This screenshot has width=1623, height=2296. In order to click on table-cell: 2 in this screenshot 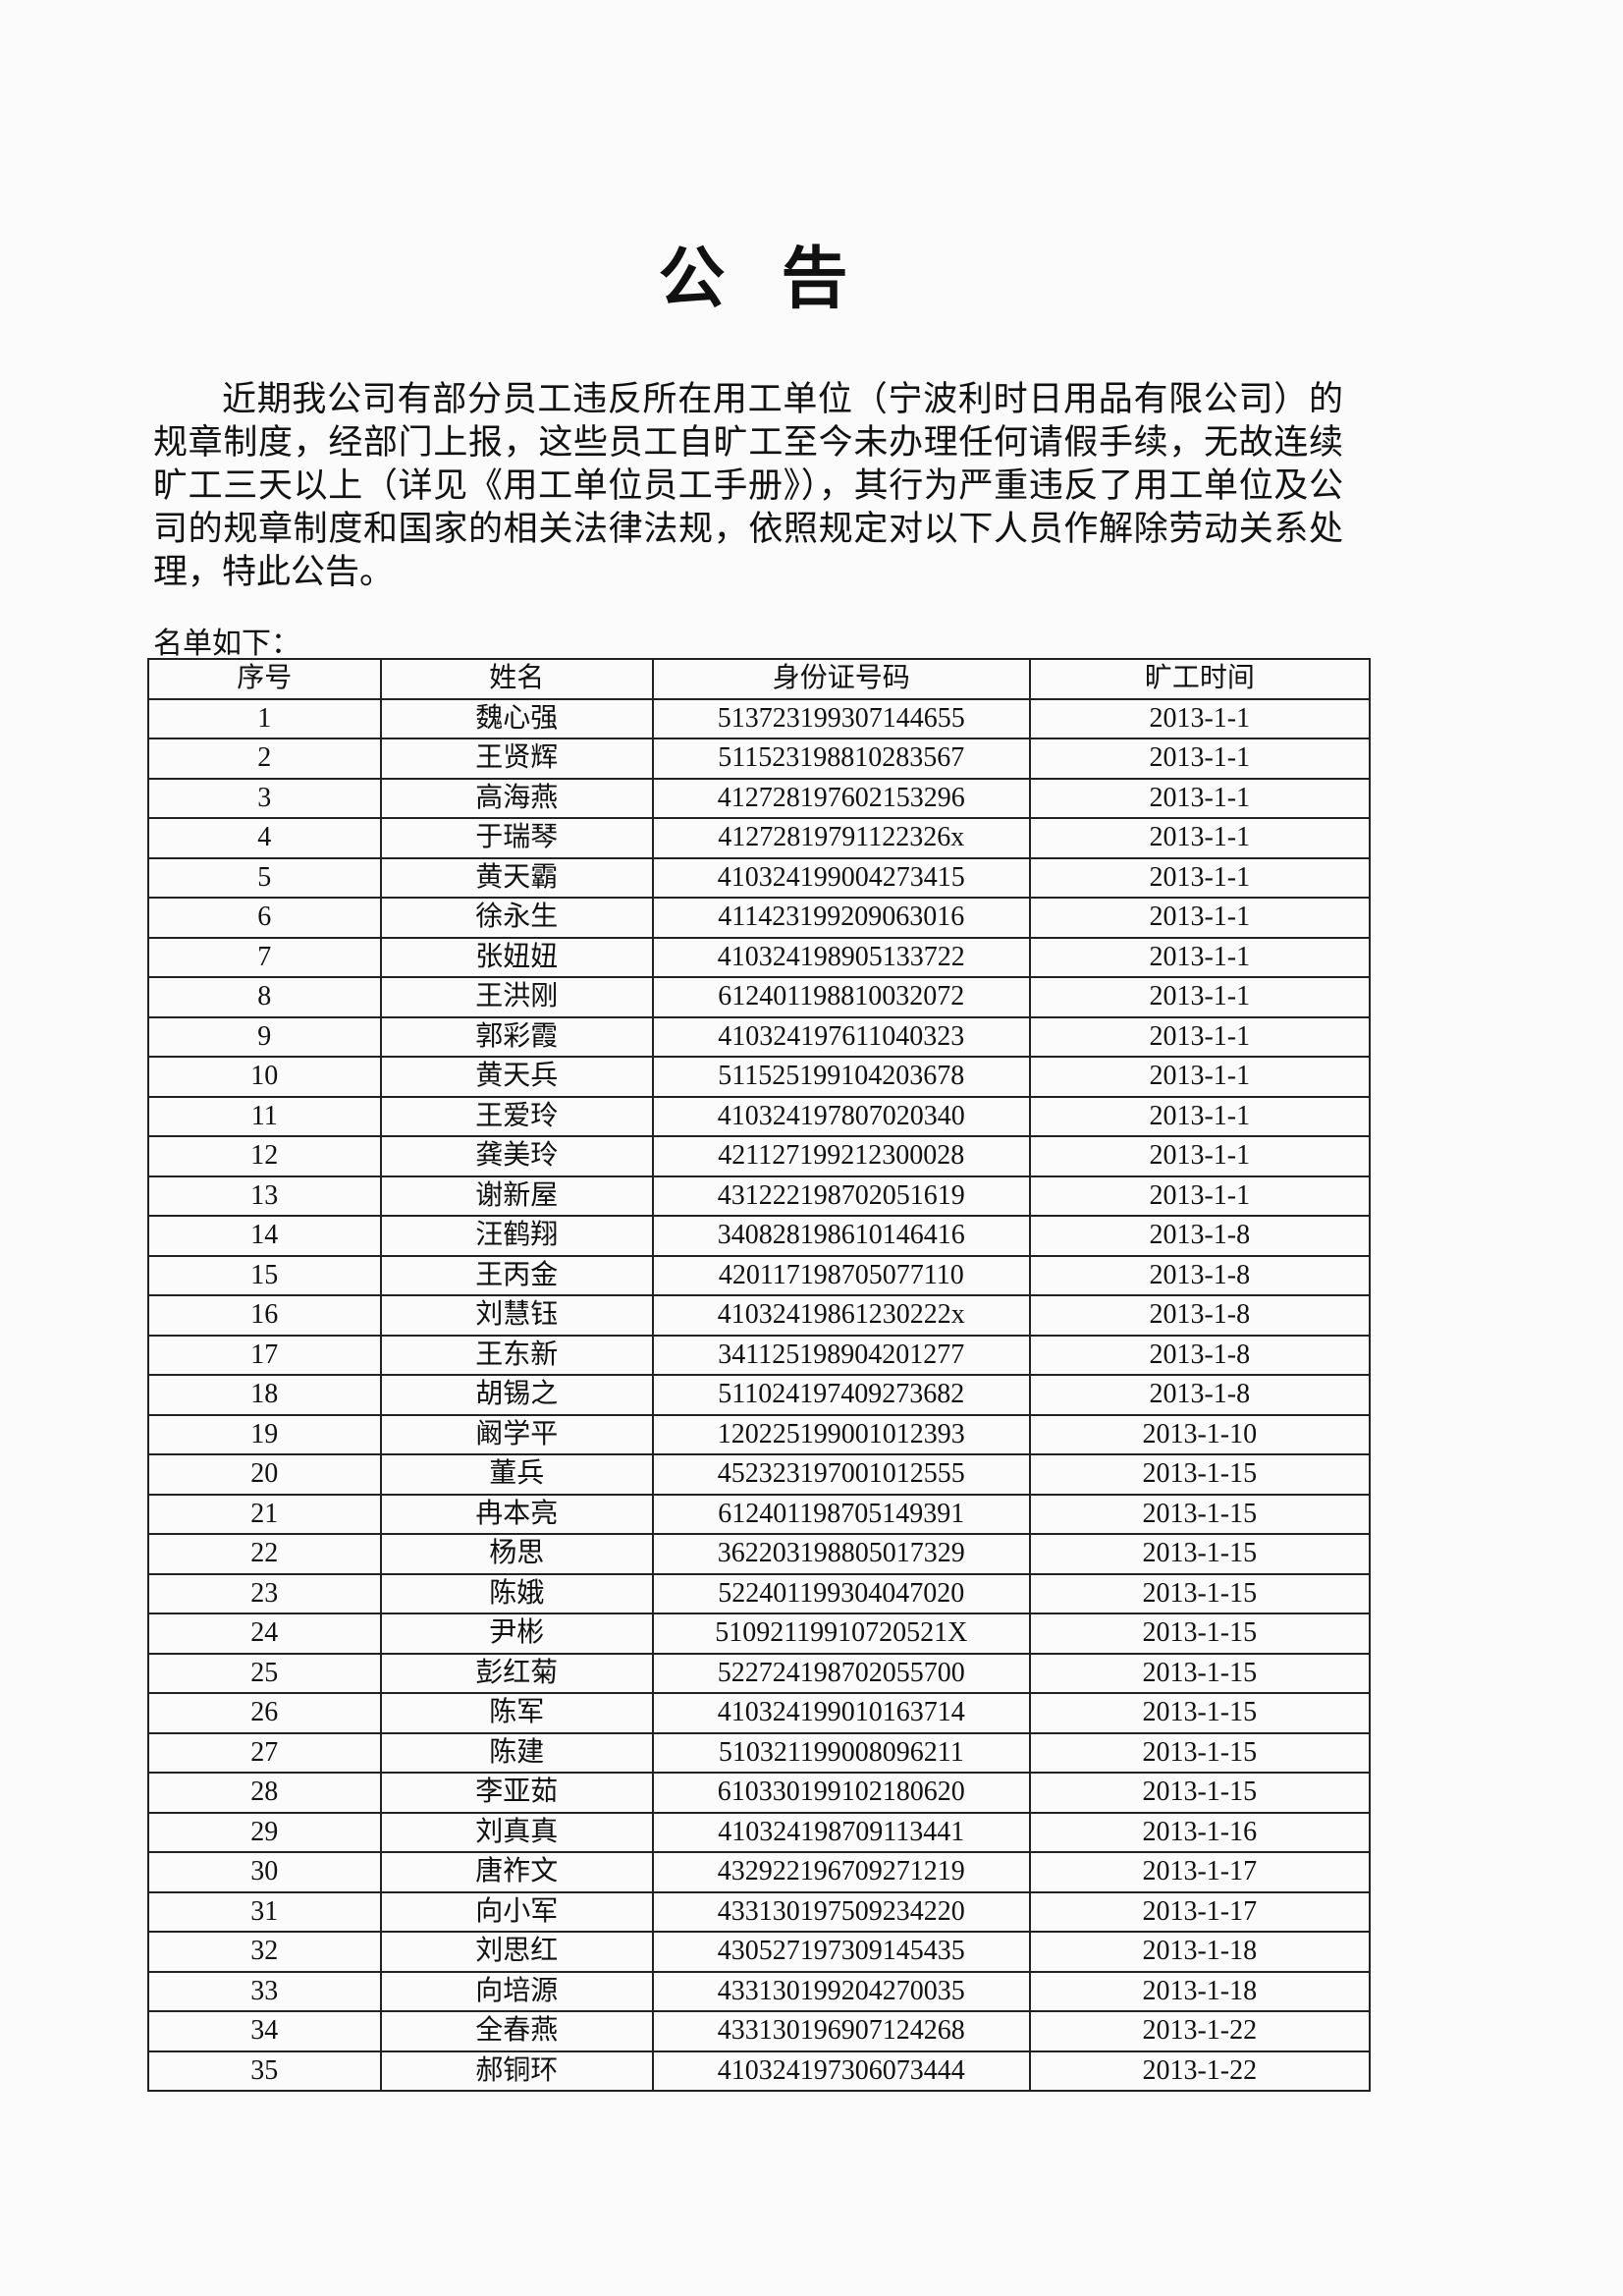, I will do `click(264, 759)`.